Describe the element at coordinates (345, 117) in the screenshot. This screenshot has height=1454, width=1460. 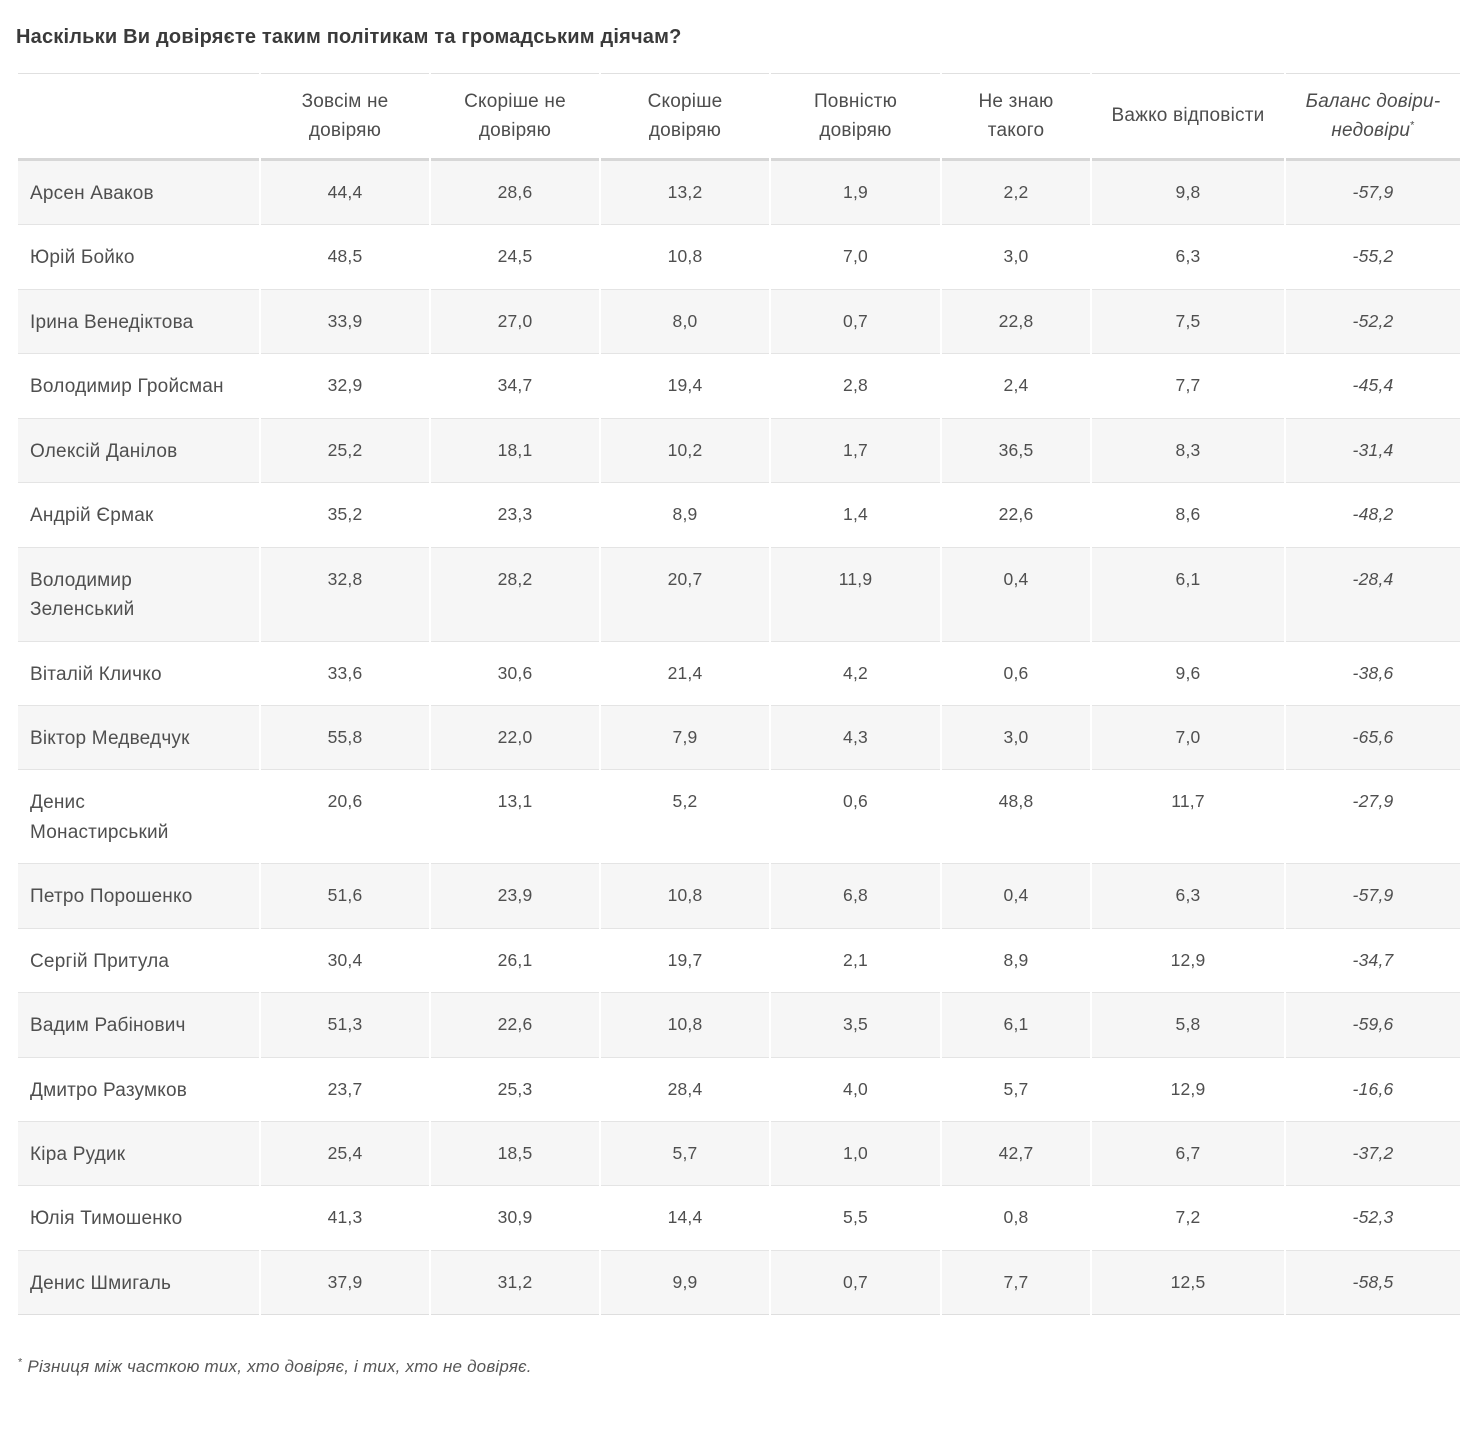
I see `col-header-completely-distrust: Зовсім не довіряю` at that location.